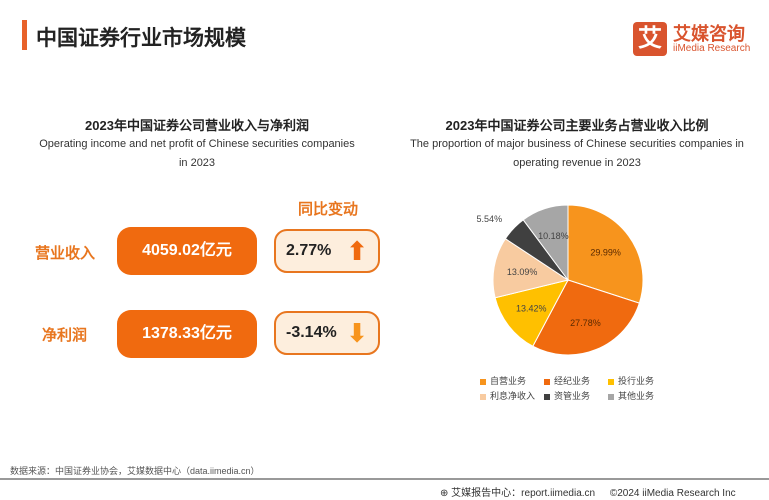 This screenshot has height=500, width=769. What do you see at coordinates (187, 334) in the screenshot?
I see `value-profit: 1378.33亿元` at bounding box center [187, 334].